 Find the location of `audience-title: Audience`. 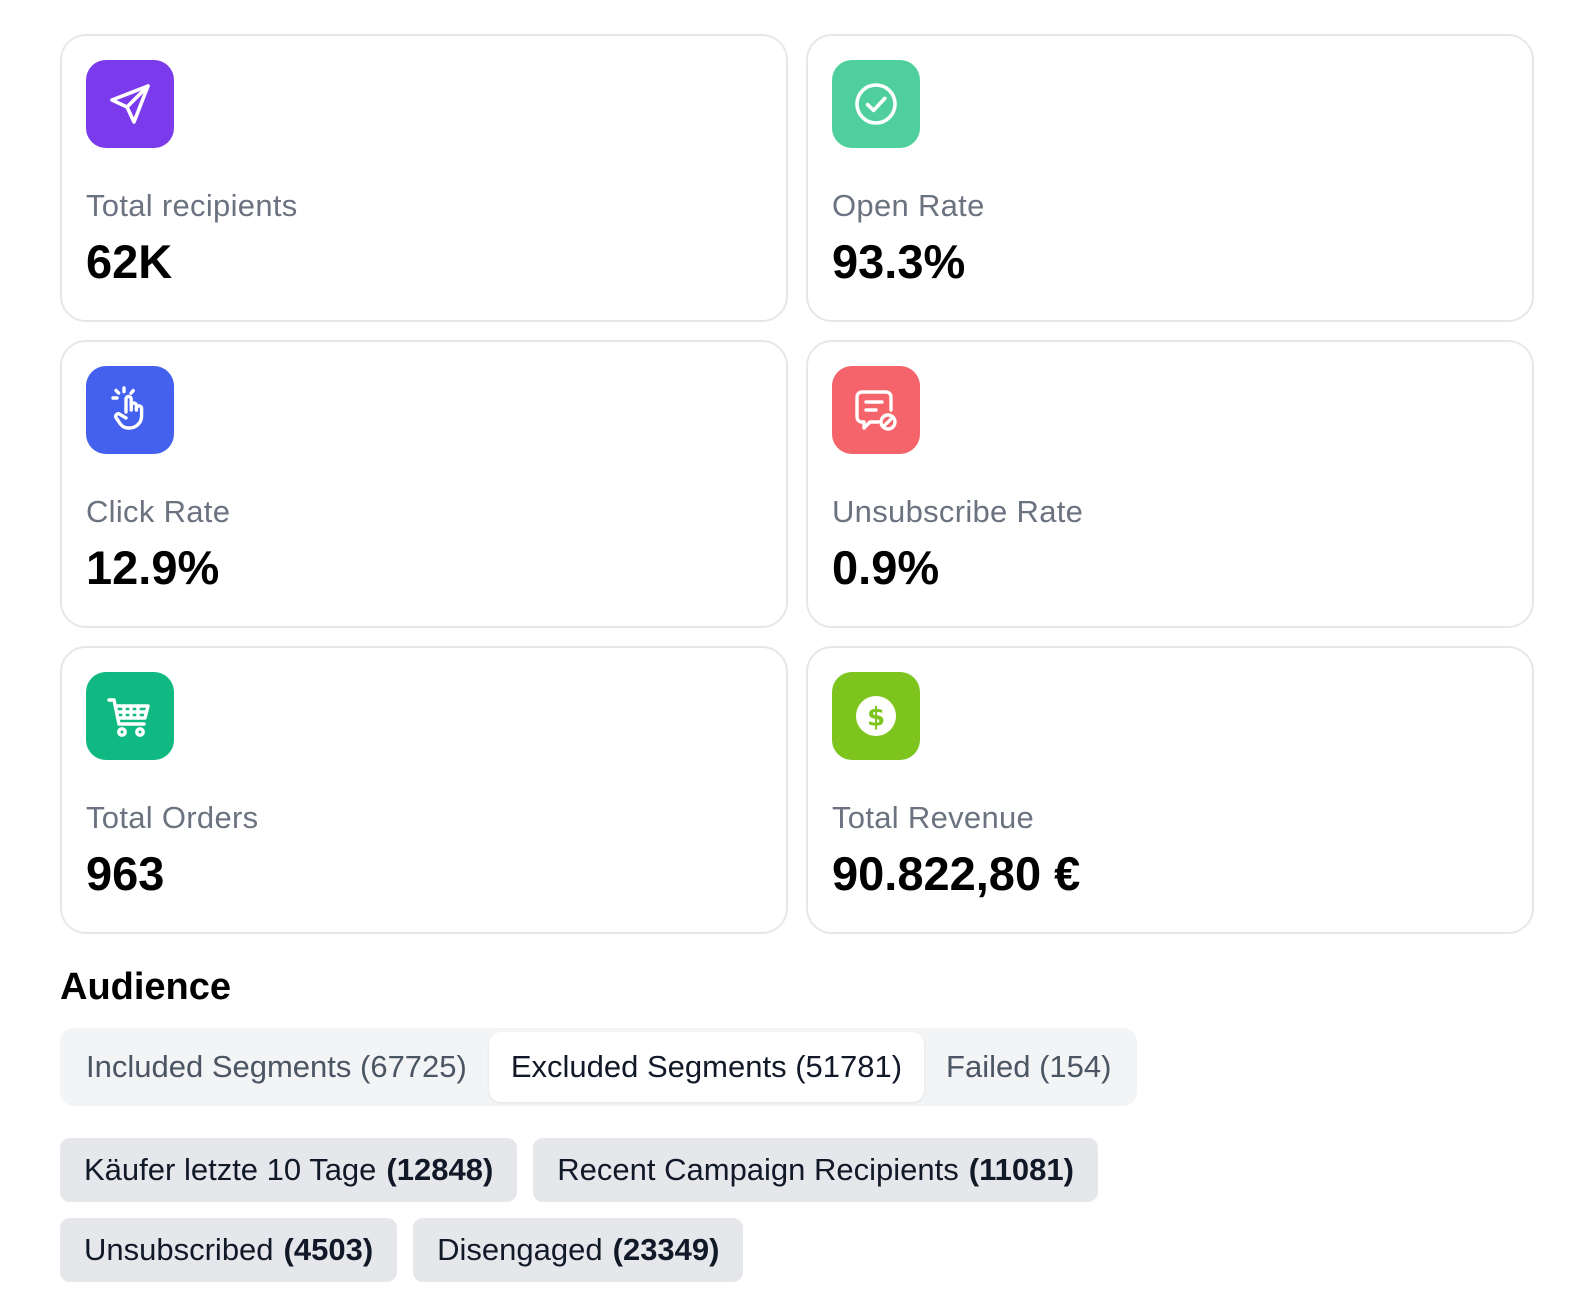

audience-title: Audience is located at coordinates (146, 987).